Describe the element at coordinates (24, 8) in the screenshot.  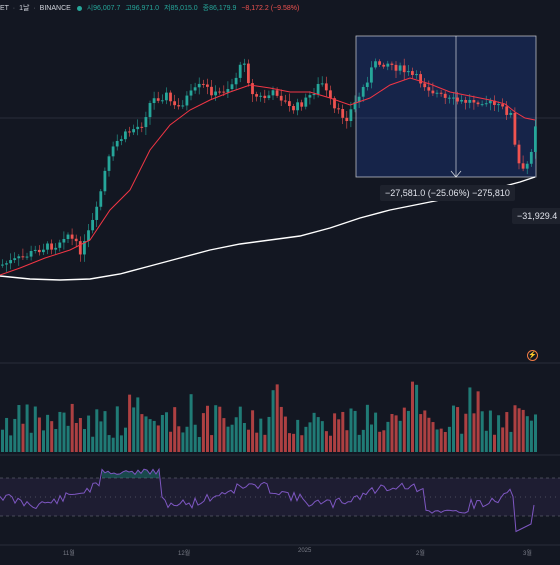
I see `interval: 1날` at that location.